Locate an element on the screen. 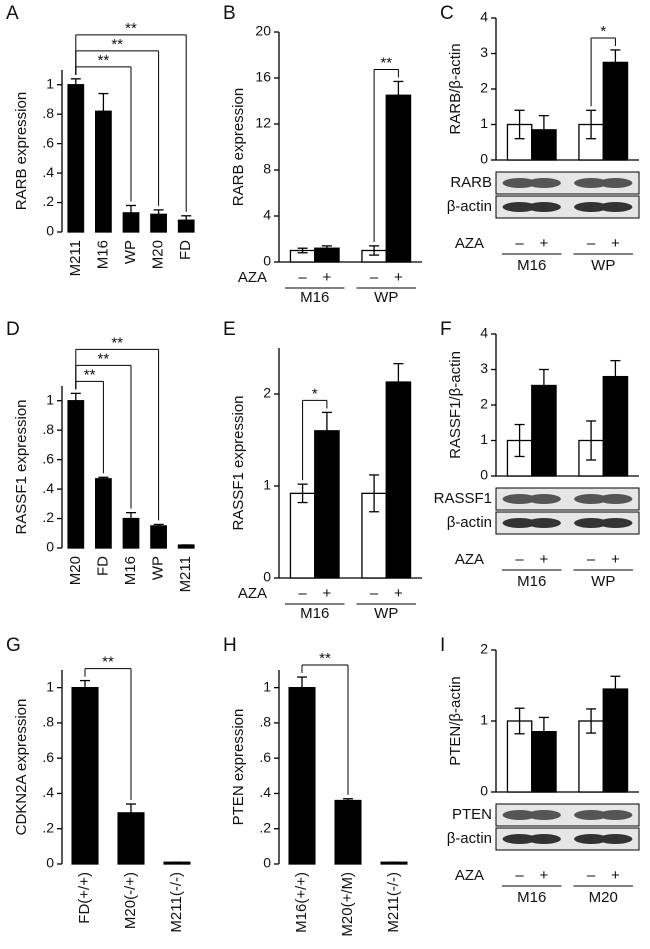 The width and height of the screenshot is (650, 949). panel-letter: G is located at coordinates (13, 645).